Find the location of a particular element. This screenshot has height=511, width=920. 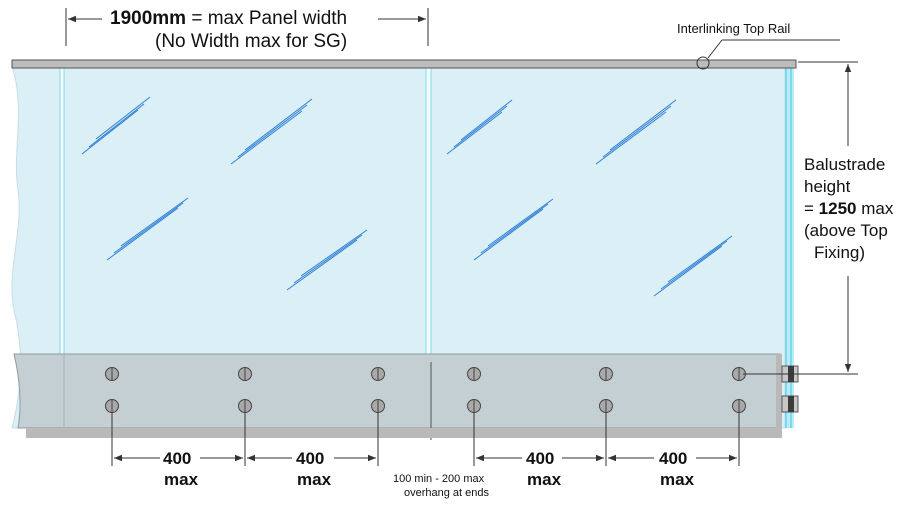

panel-width-dimension is located at coordinates (247, 27).